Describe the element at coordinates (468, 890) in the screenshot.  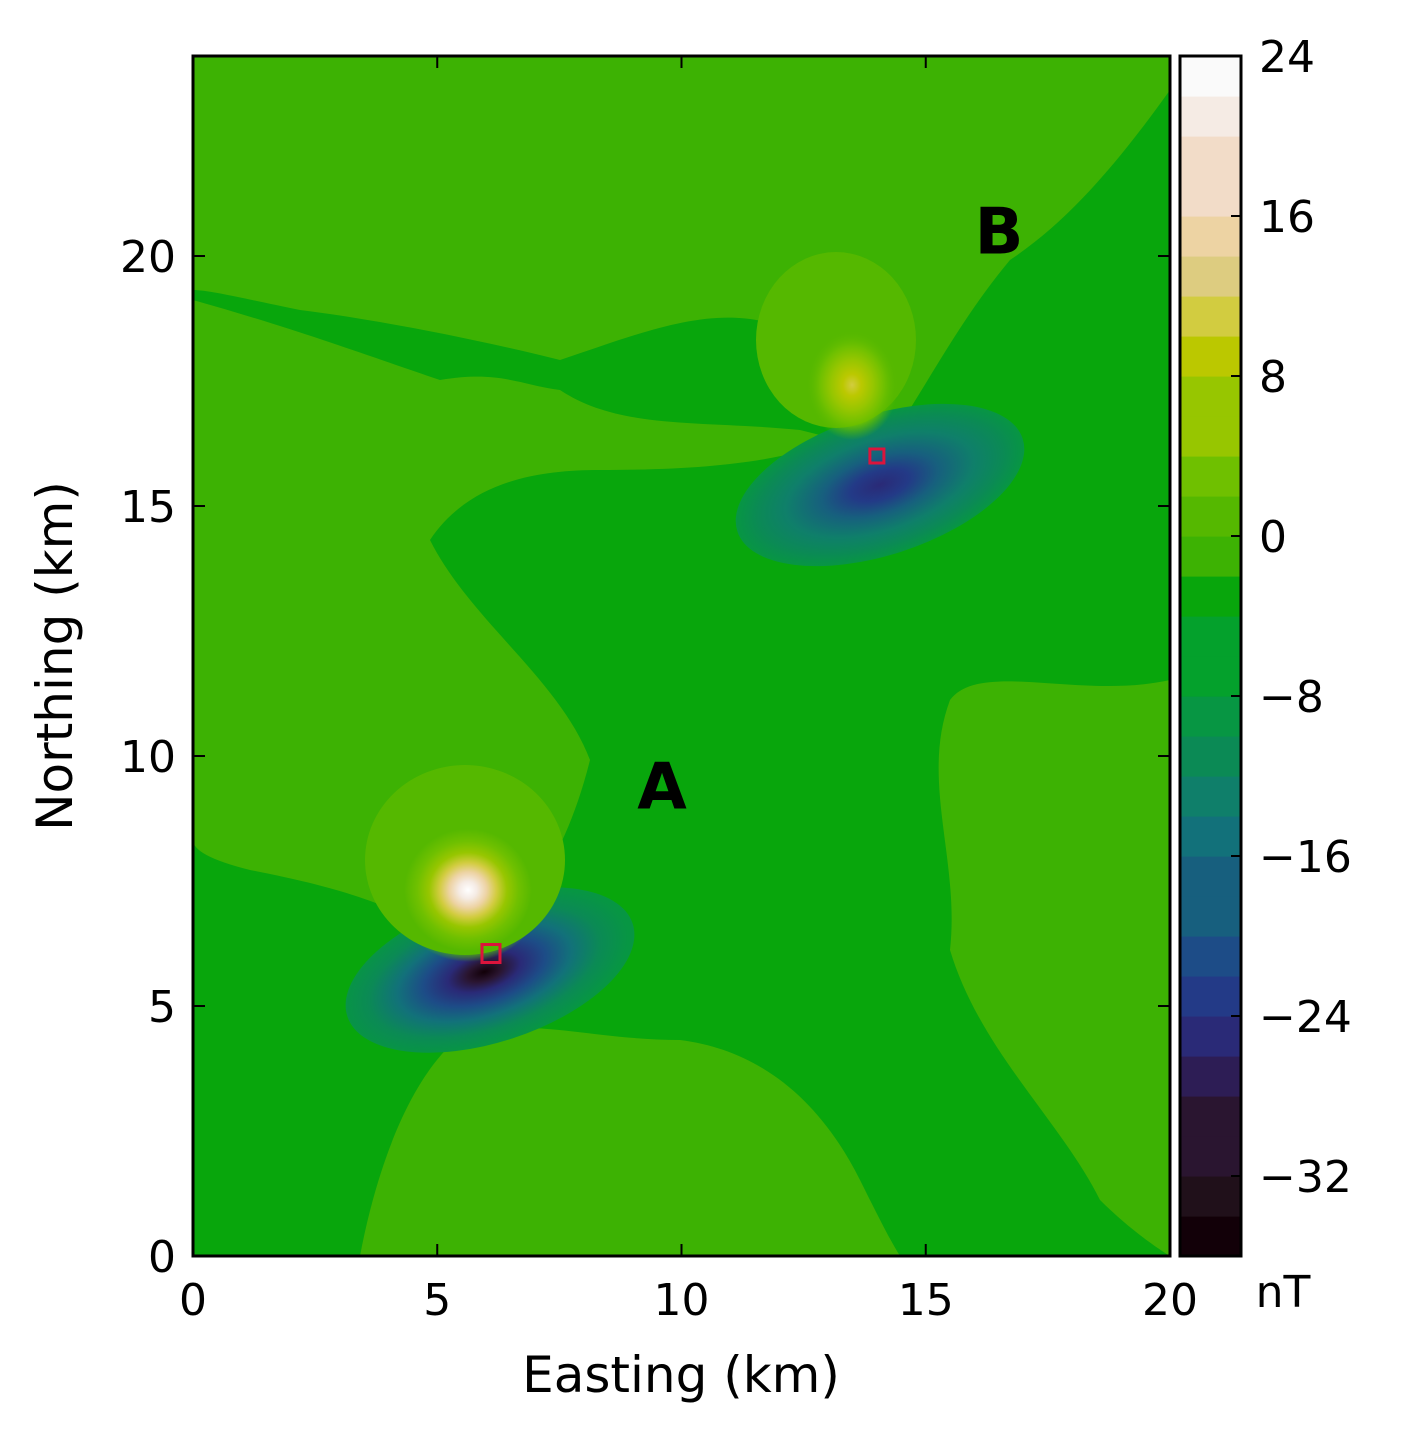
I see `anomaly-a-positive-core` at that location.